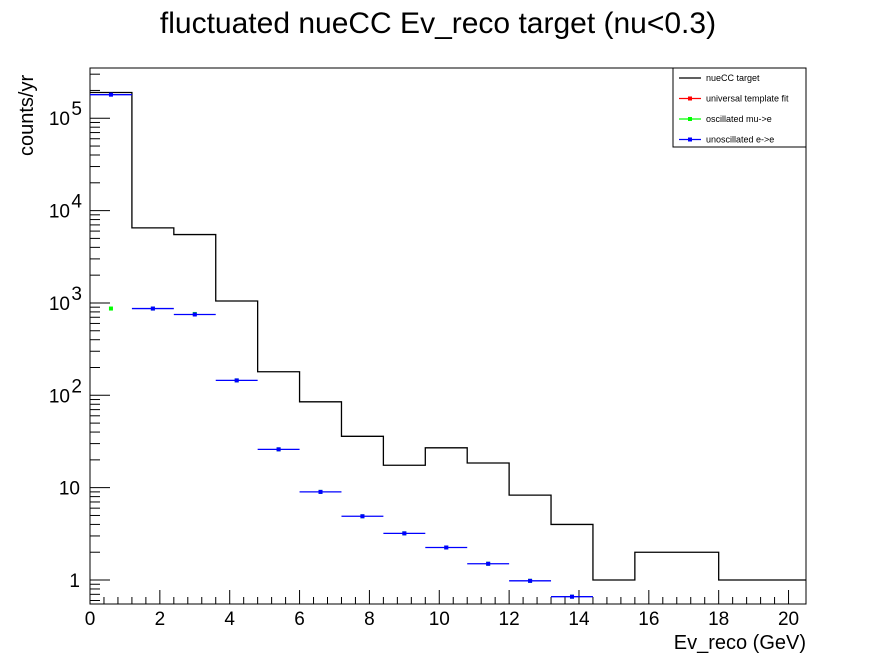 The image size is (896, 672). I want to click on x-tick-label: 20, so click(788, 619).